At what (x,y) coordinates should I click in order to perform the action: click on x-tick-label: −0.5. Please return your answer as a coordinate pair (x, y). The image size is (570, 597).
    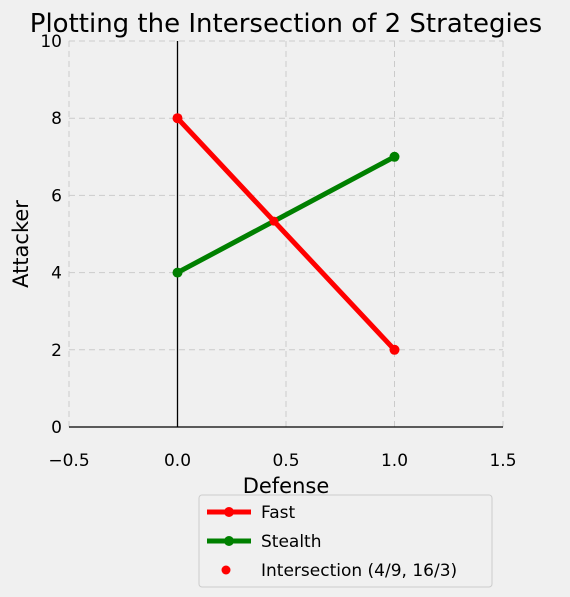
    Looking at the image, I should click on (68, 461).